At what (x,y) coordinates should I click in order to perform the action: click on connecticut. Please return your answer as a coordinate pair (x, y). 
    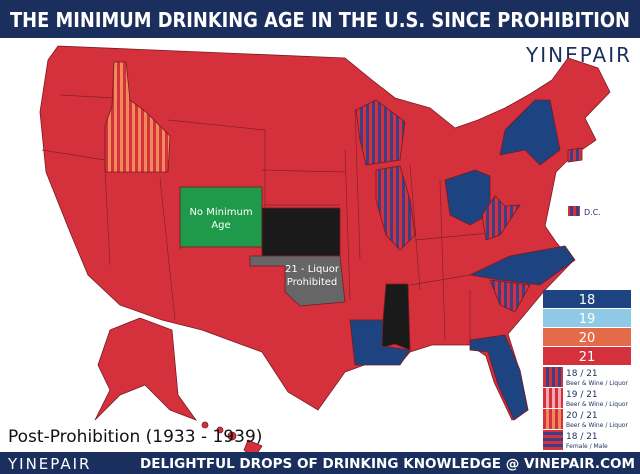
    Looking at the image, I should click on (575, 155).